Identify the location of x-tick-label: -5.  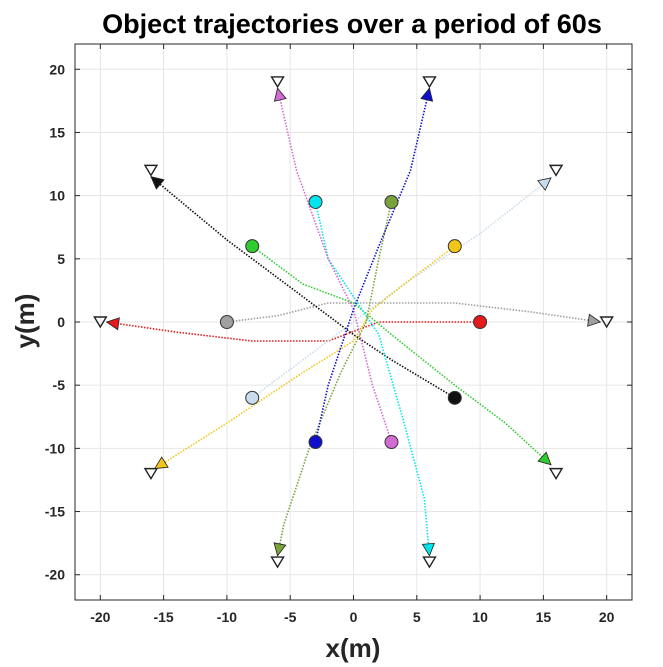
(290, 617).